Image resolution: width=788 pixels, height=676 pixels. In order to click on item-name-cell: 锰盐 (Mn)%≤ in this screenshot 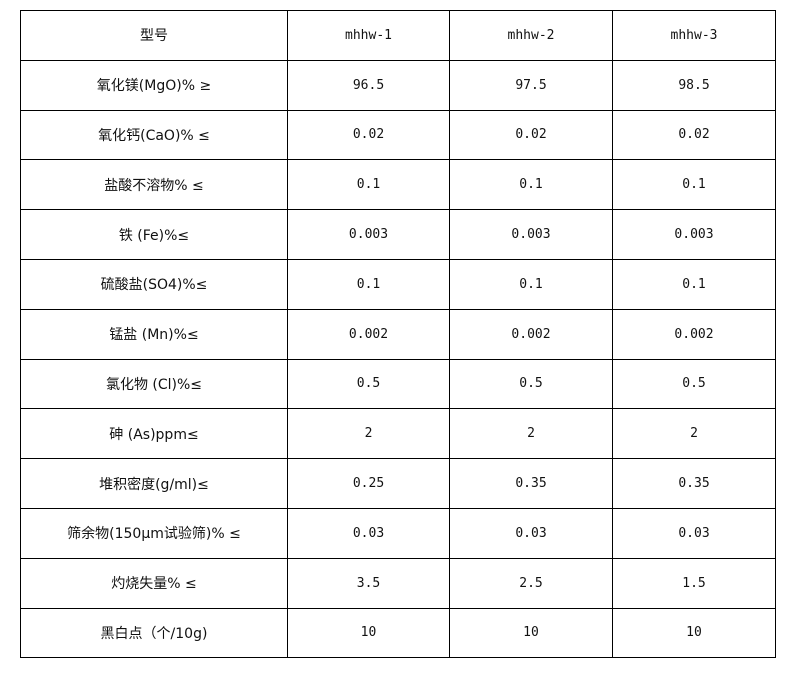, I will do `click(154, 334)`.